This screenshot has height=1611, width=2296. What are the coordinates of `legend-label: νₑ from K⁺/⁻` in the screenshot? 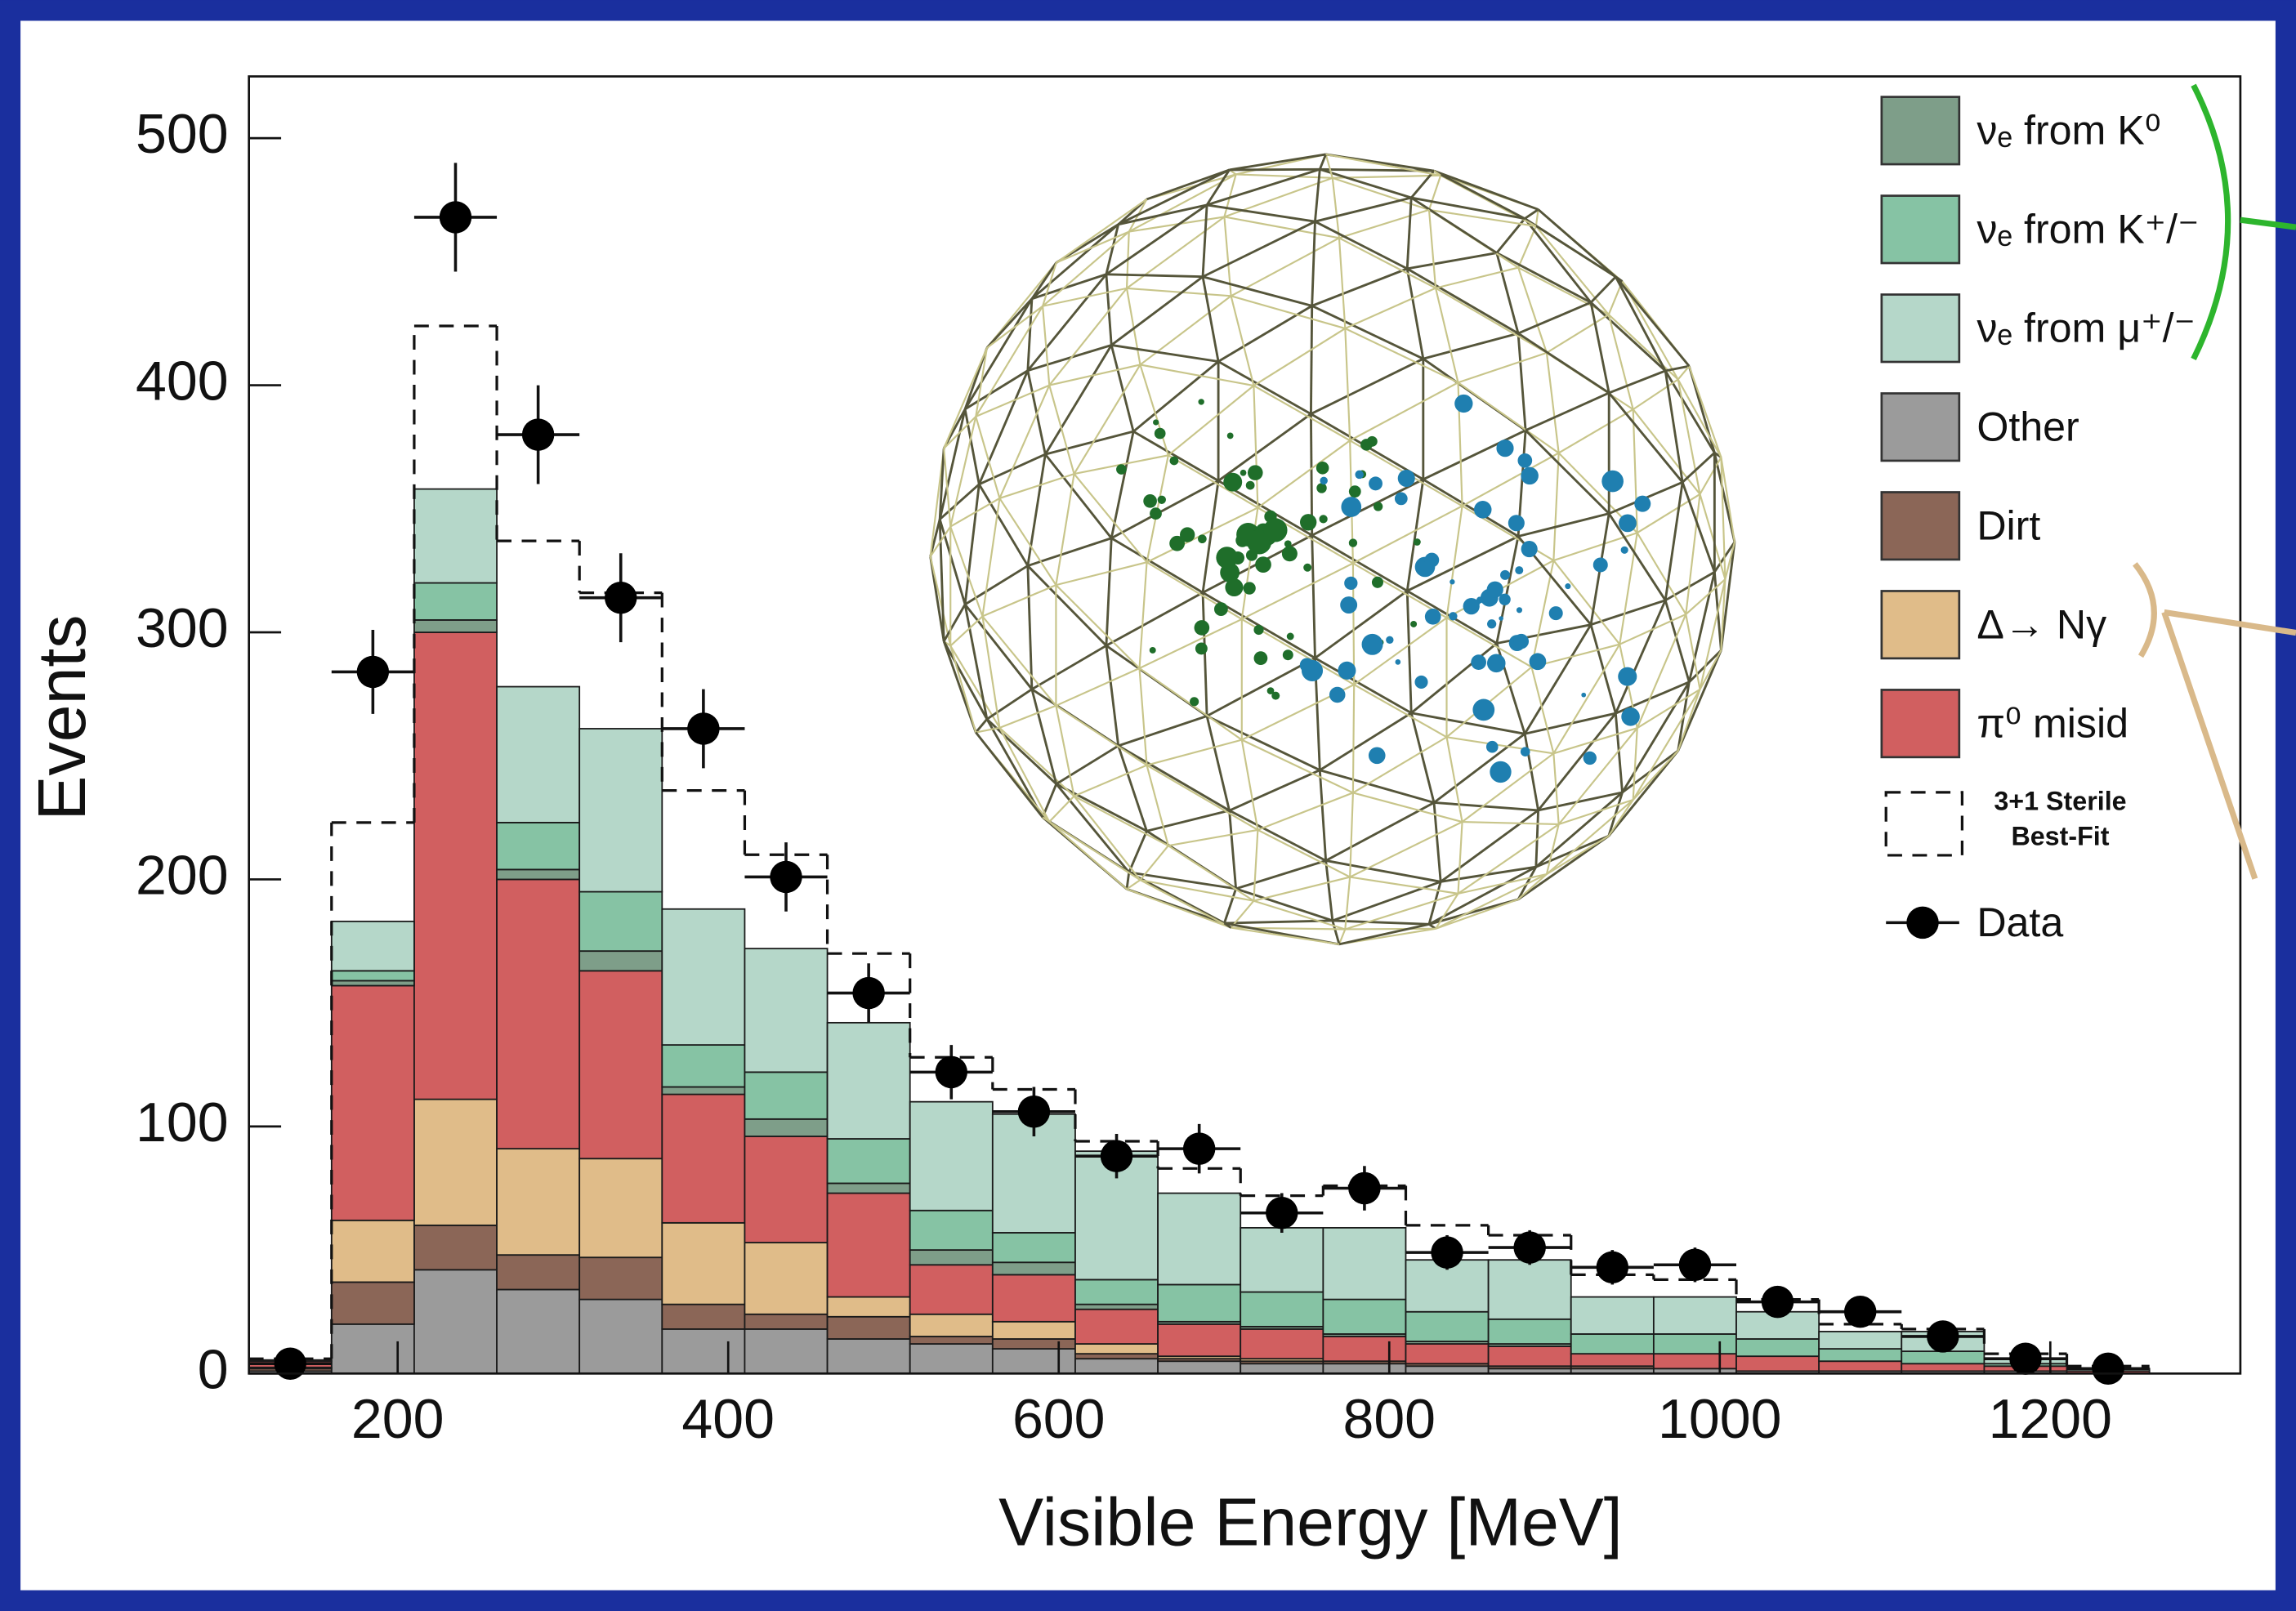 It's located at (2088, 229).